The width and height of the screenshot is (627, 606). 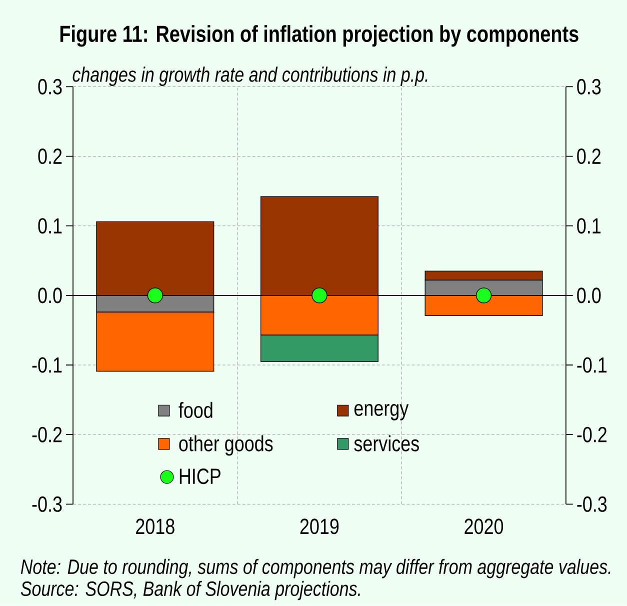 What do you see at coordinates (190, 590) in the screenshot?
I see `source-note: Source: SORS, Bank of Slovenia projections.` at bounding box center [190, 590].